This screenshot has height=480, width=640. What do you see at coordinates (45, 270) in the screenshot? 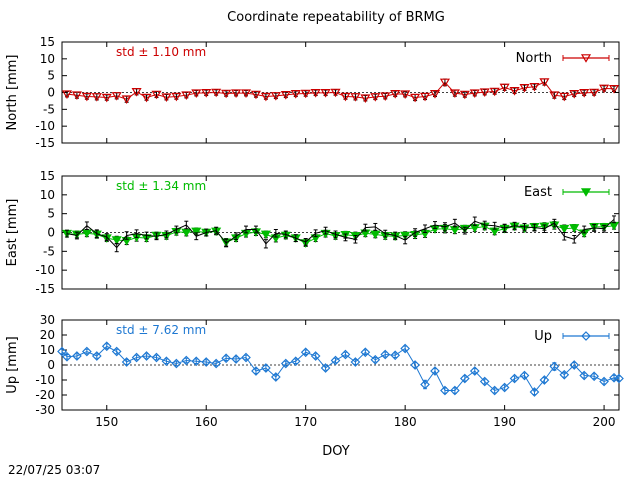
I see `y-tick-label: -10` at bounding box center [45, 270].